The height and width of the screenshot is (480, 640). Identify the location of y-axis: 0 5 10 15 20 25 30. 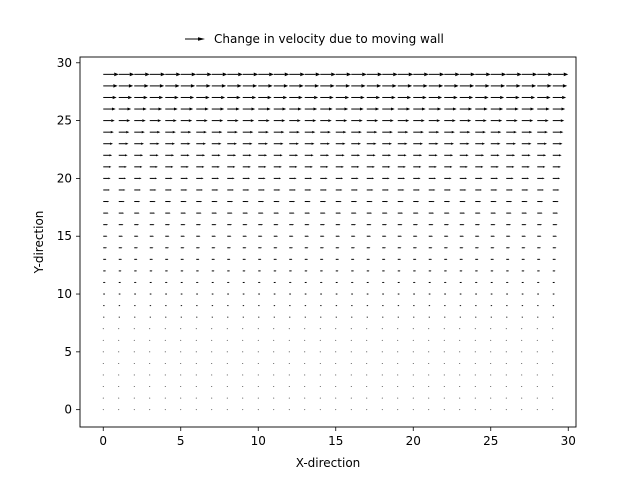
(68, 236).